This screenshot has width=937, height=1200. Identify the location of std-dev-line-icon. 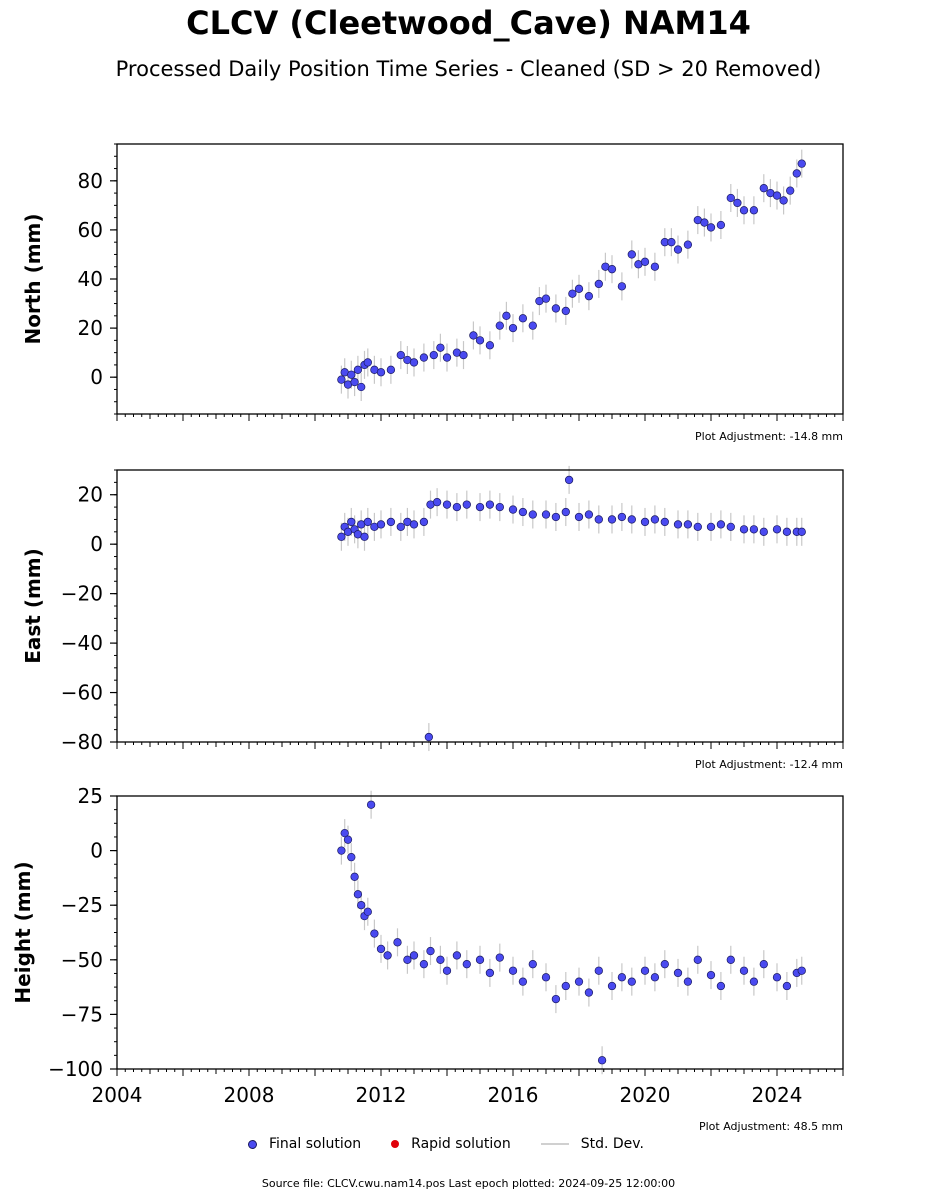
(554, 1144).